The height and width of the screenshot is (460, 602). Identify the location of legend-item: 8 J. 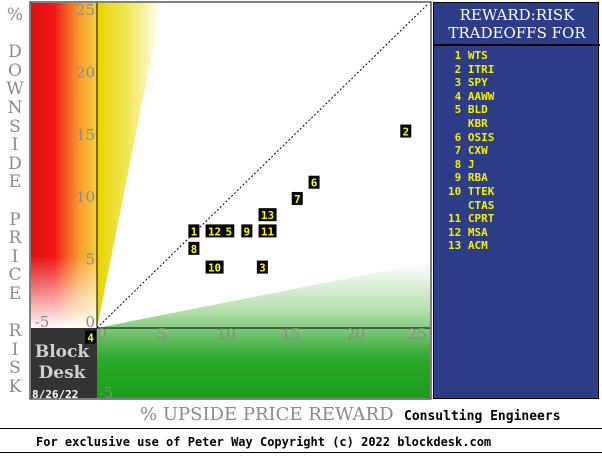
(461, 164).